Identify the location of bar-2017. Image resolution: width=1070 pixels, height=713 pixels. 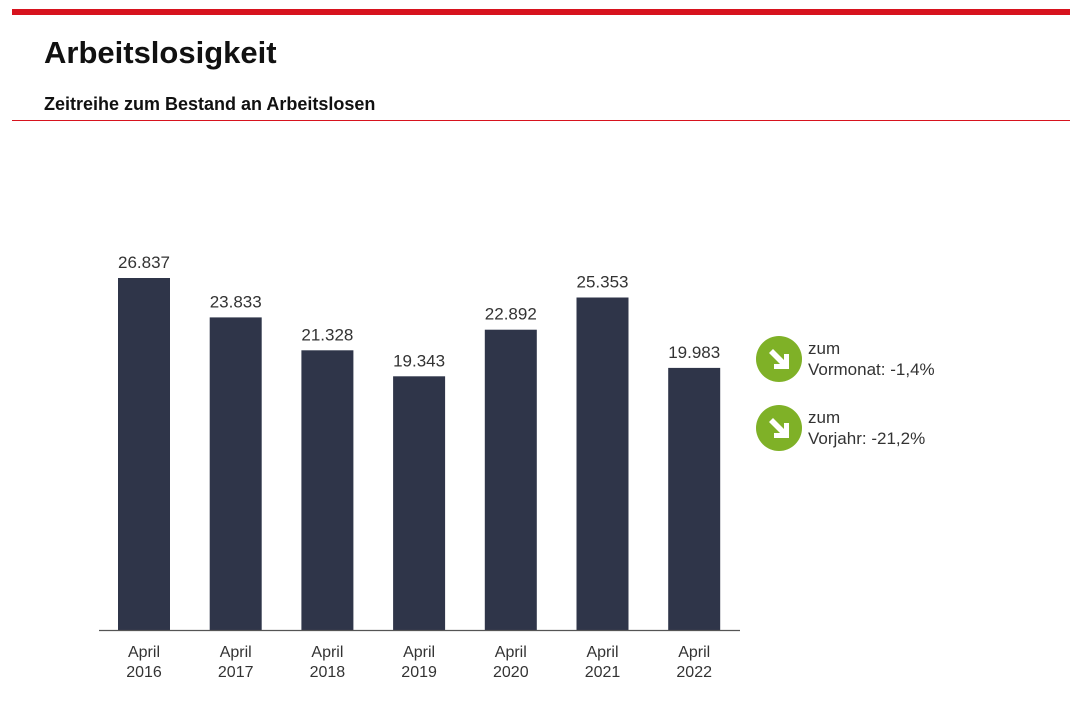
(235, 473).